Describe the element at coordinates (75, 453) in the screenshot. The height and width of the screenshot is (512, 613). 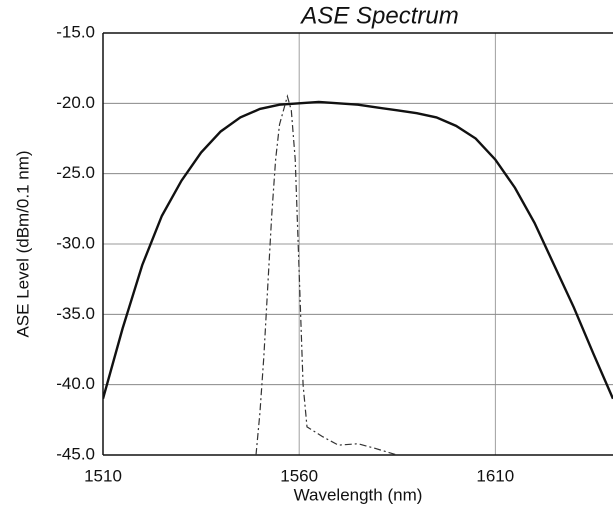
I see `y-tick-label: -45.0` at that location.